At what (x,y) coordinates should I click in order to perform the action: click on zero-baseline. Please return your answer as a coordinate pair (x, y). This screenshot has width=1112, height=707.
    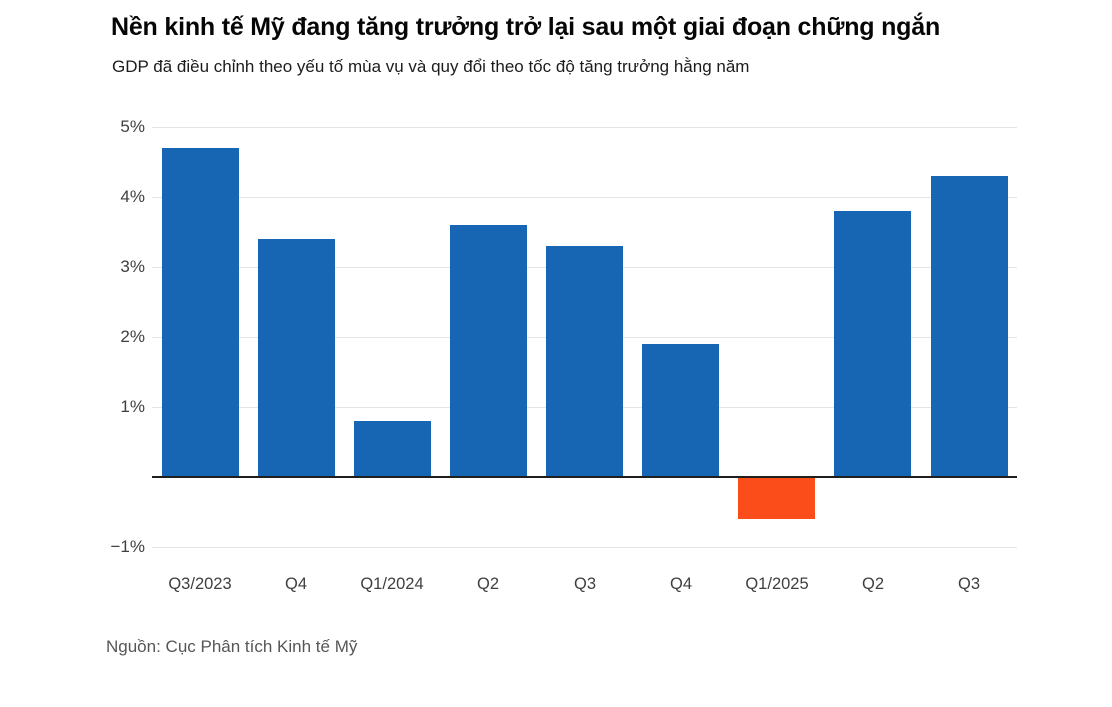
    Looking at the image, I should click on (584, 477).